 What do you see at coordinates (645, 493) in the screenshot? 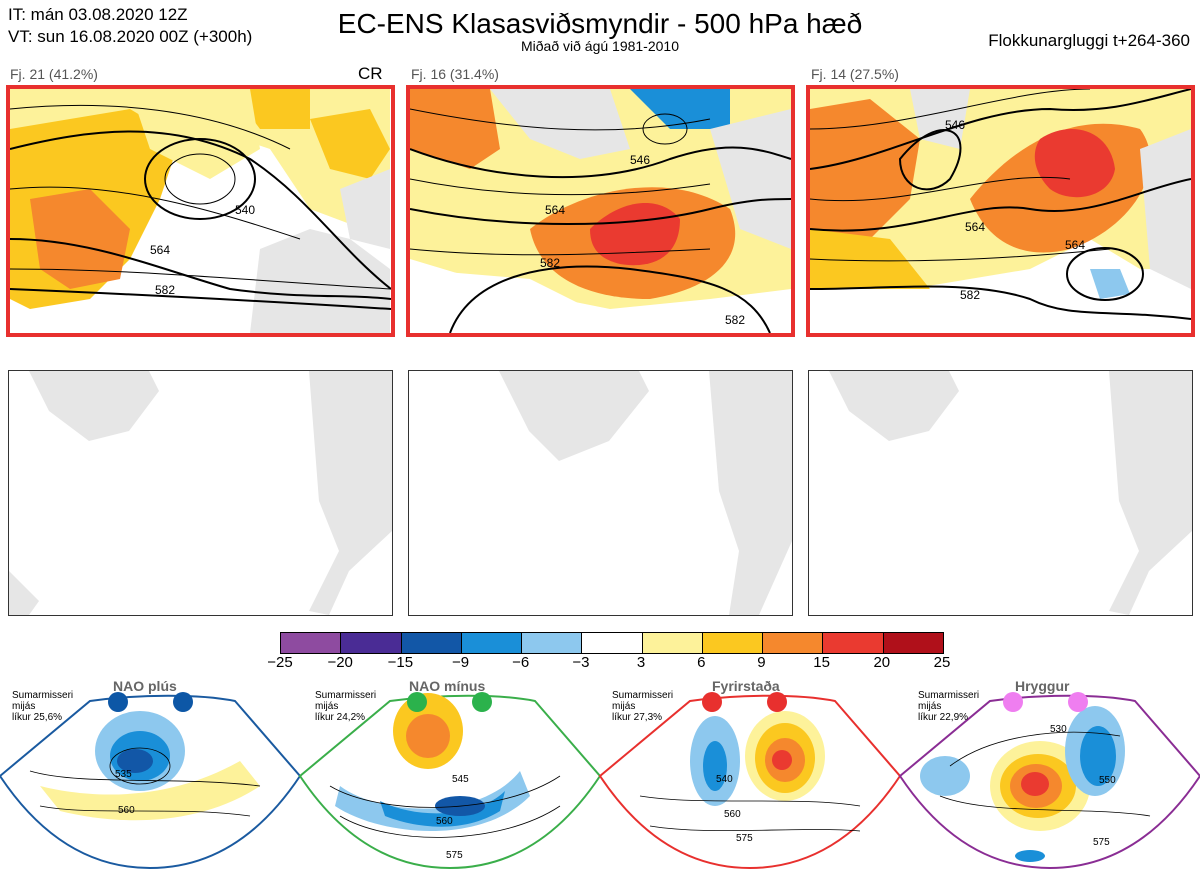
I see `empty-map-2-graphic` at bounding box center [645, 493].